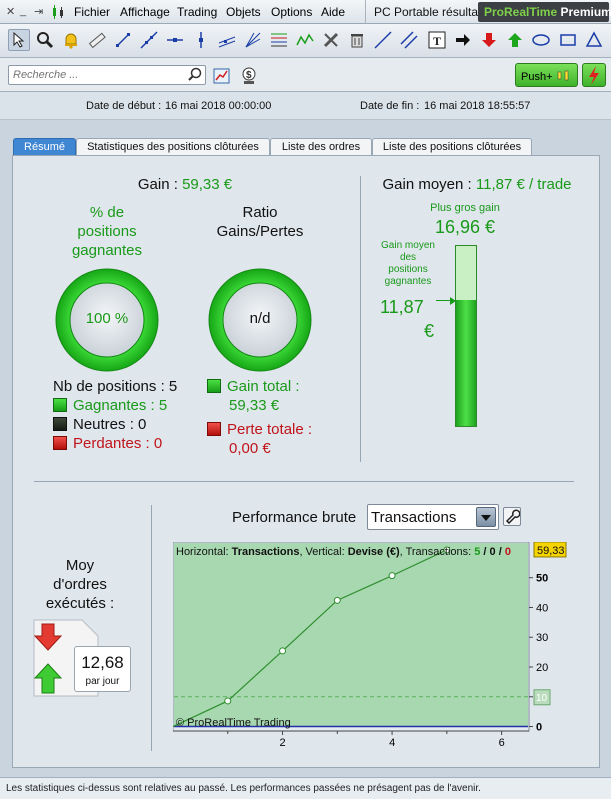  What do you see at coordinates (515, 40) in the screenshot?
I see `arrow-up-green-icon` at bounding box center [515, 40].